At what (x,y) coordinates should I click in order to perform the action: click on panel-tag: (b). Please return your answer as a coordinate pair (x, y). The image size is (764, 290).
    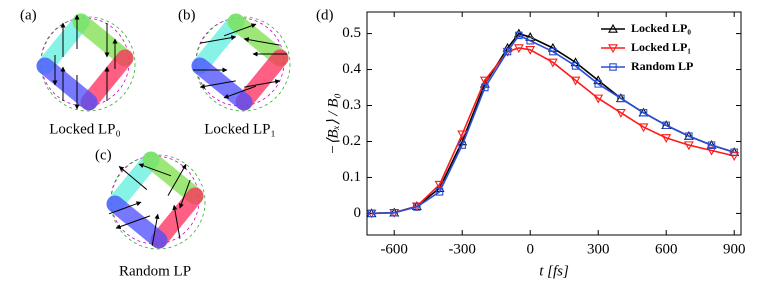
    Looking at the image, I should click on (187, 15).